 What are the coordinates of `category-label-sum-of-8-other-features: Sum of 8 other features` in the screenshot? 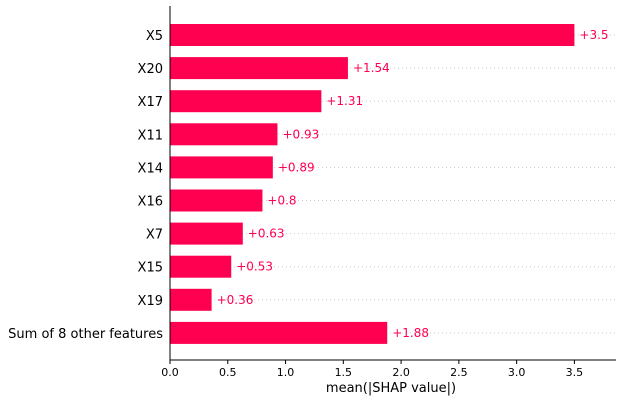 It's located at (85, 334).